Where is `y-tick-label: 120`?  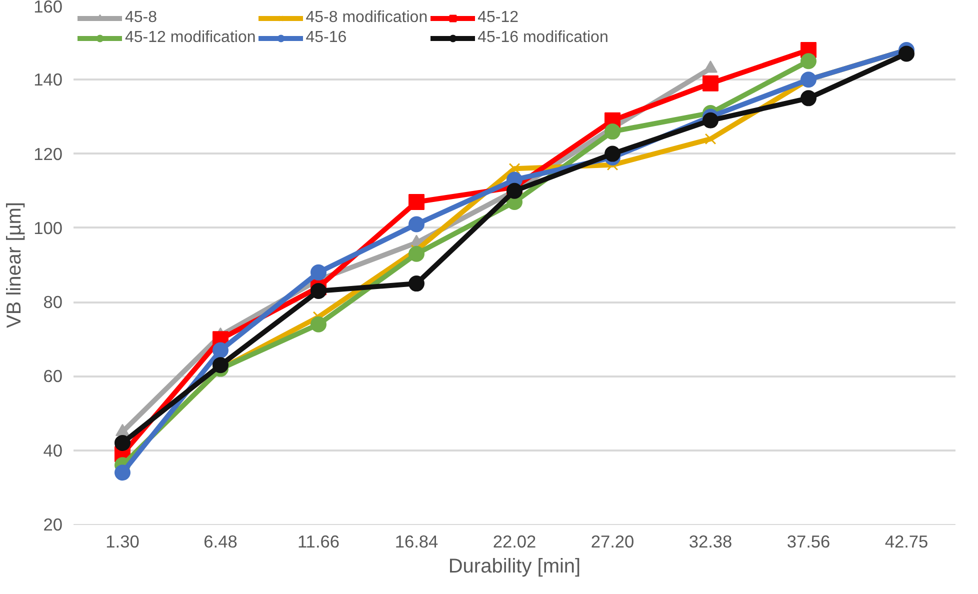 y-tick-label: 120 is located at coordinates (48, 154).